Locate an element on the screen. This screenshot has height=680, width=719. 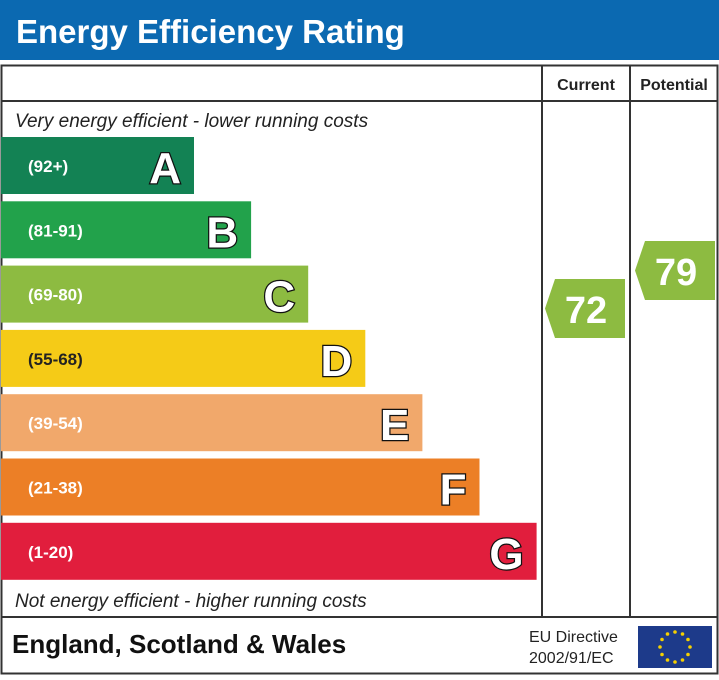
rating-letter: A is located at coordinates (165, 168).